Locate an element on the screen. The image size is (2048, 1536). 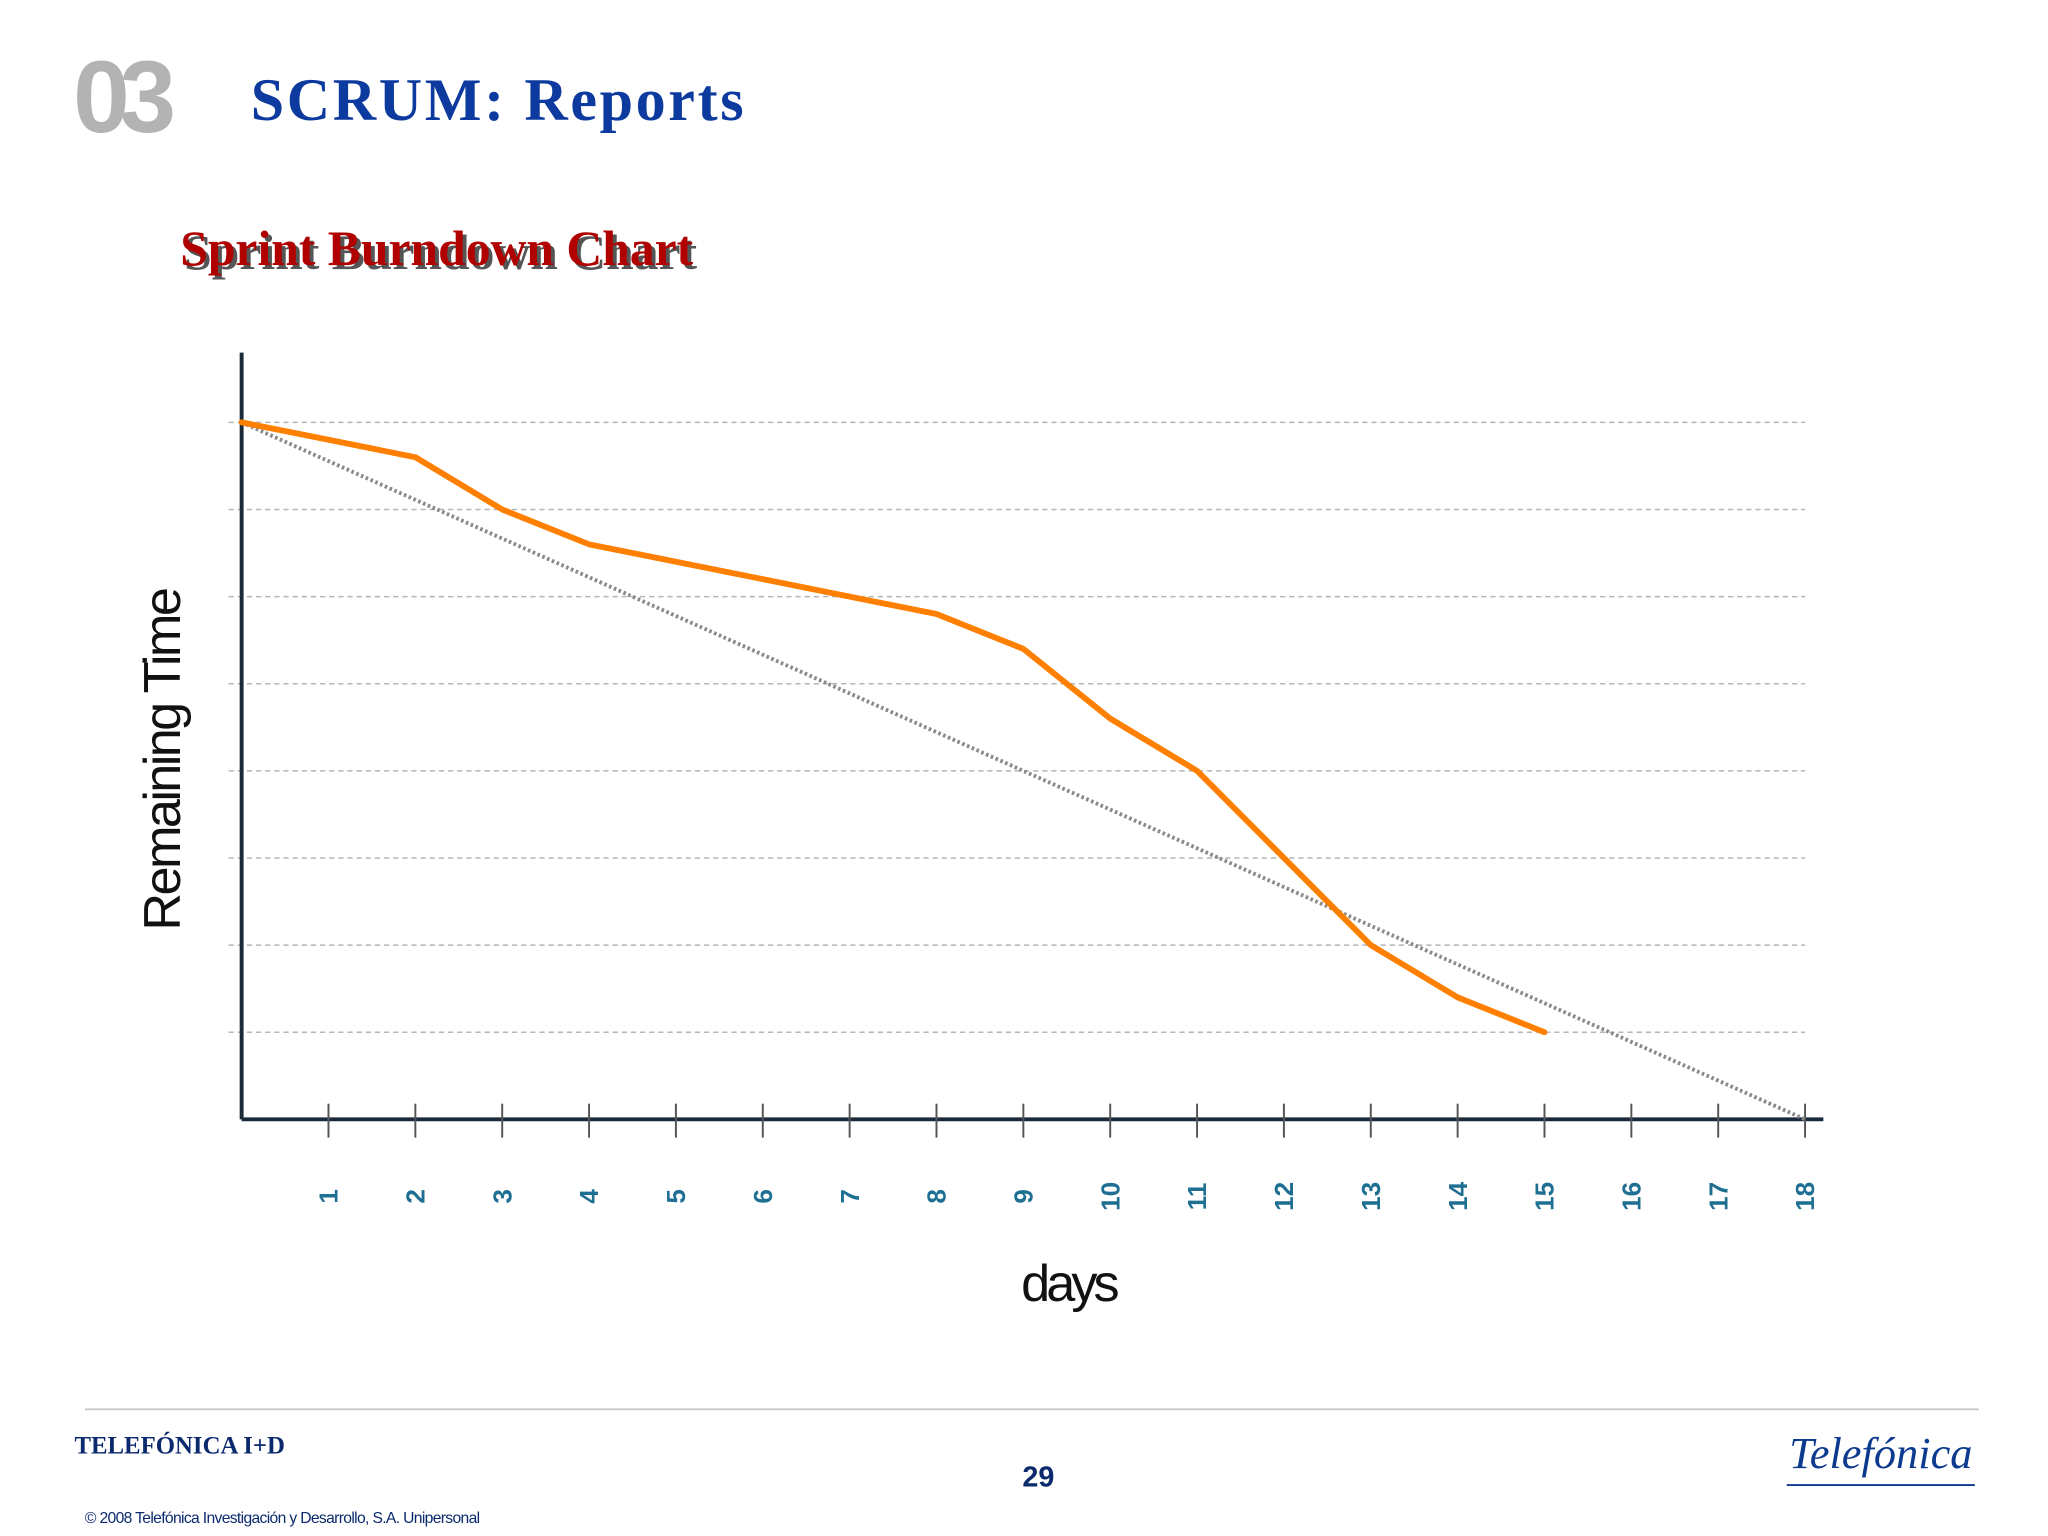
x-tick-label: 8 is located at coordinates (937, 1196).